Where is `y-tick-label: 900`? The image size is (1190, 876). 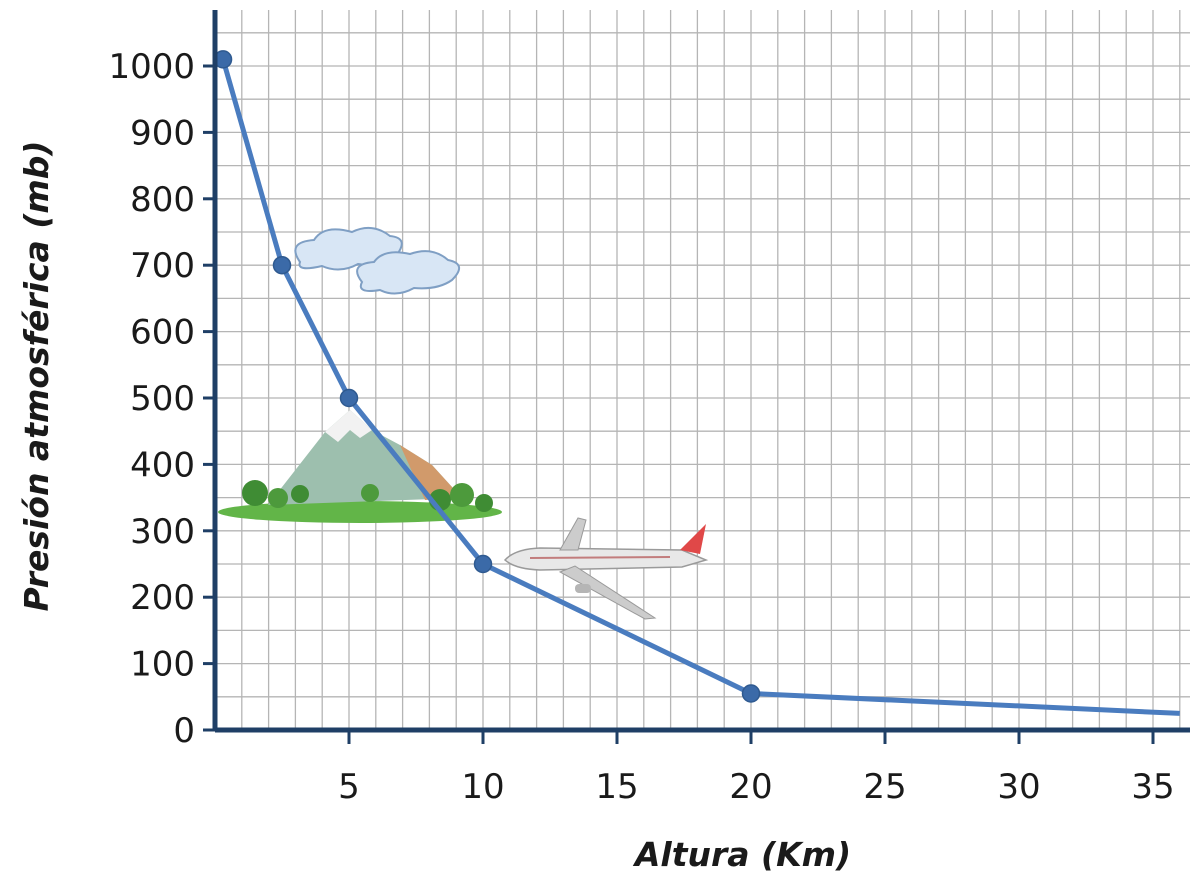
y-tick-label: 900 is located at coordinates (162, 133).